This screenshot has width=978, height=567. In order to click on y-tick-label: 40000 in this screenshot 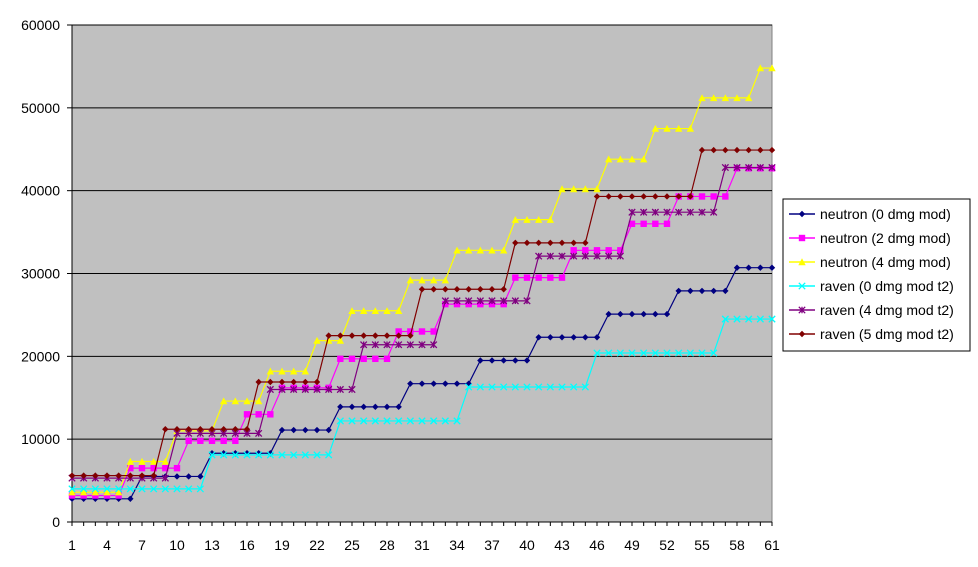, I will do `click(40, 191)`.